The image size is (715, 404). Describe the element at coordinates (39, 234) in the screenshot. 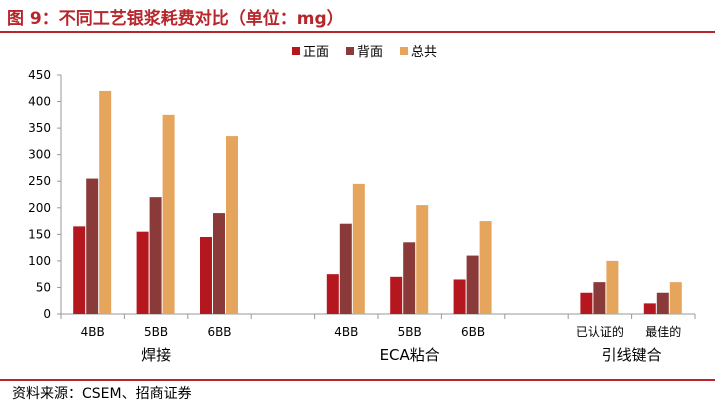

I see `y-tick-label: 150` at that location.